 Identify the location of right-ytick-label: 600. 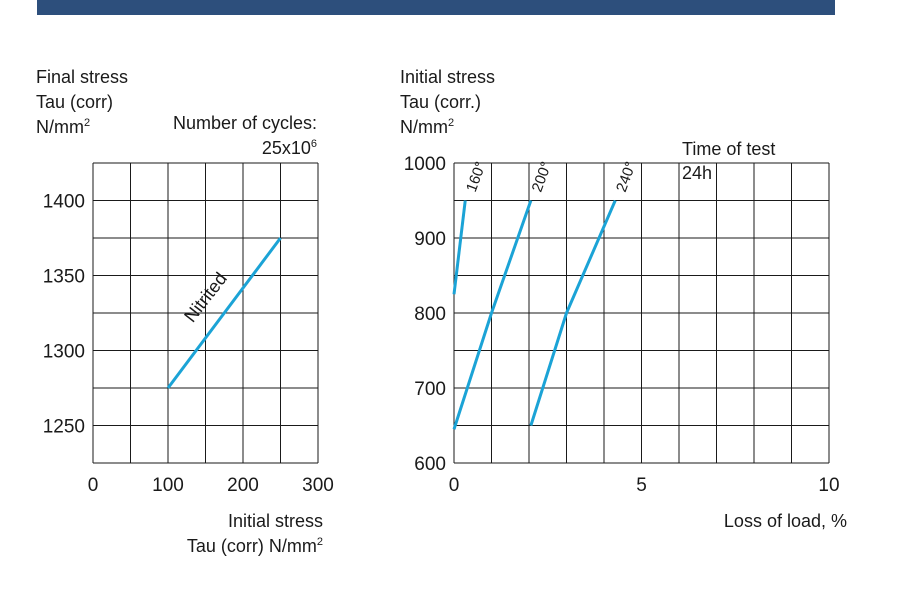
(430, 464).